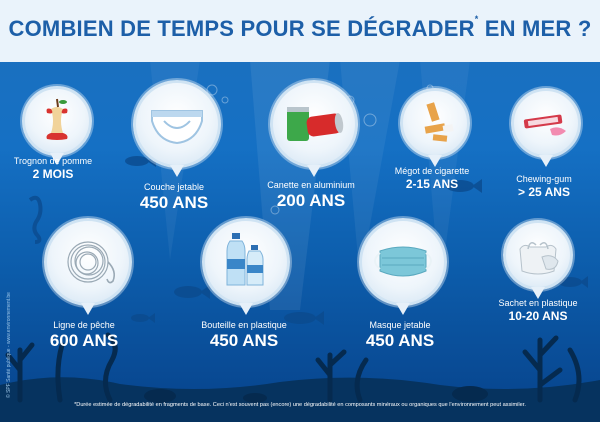 This screenshot has width=600, height=422. I want to click on item-duration: 600 ANS, so click(84, 340).